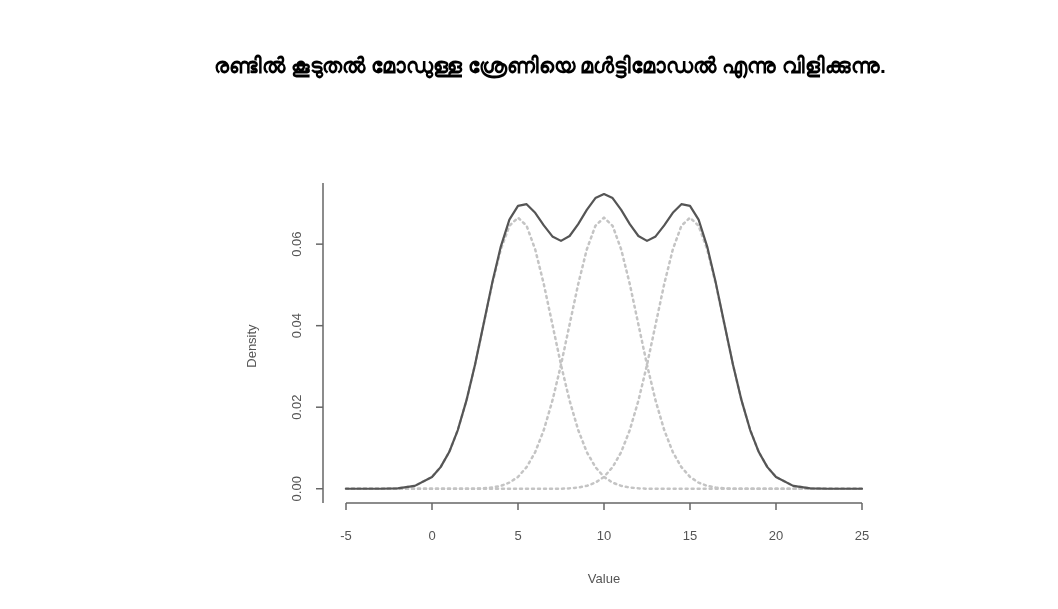 This screenshot has width=1058, height=609. I want to click on y-tick-label: 0.06, so click(296, 244).